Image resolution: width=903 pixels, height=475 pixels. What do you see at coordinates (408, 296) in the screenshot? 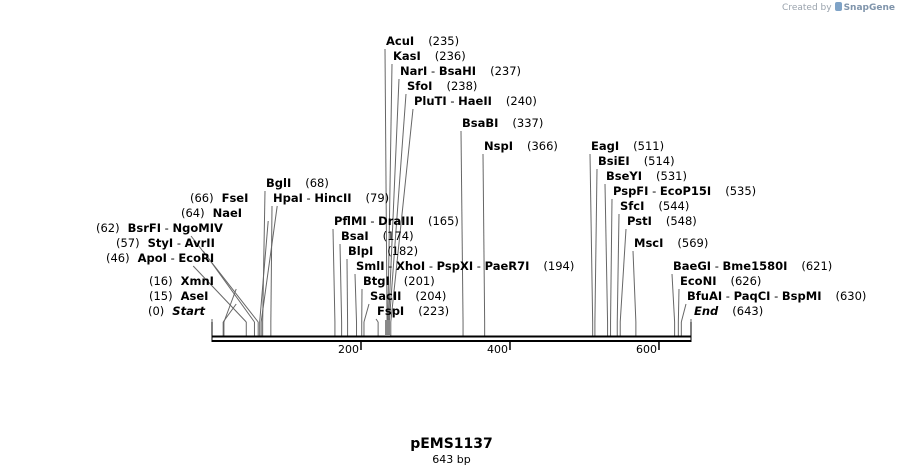
I see `site-sacii-label: SacII (204)` at bounding box center [408, 296].